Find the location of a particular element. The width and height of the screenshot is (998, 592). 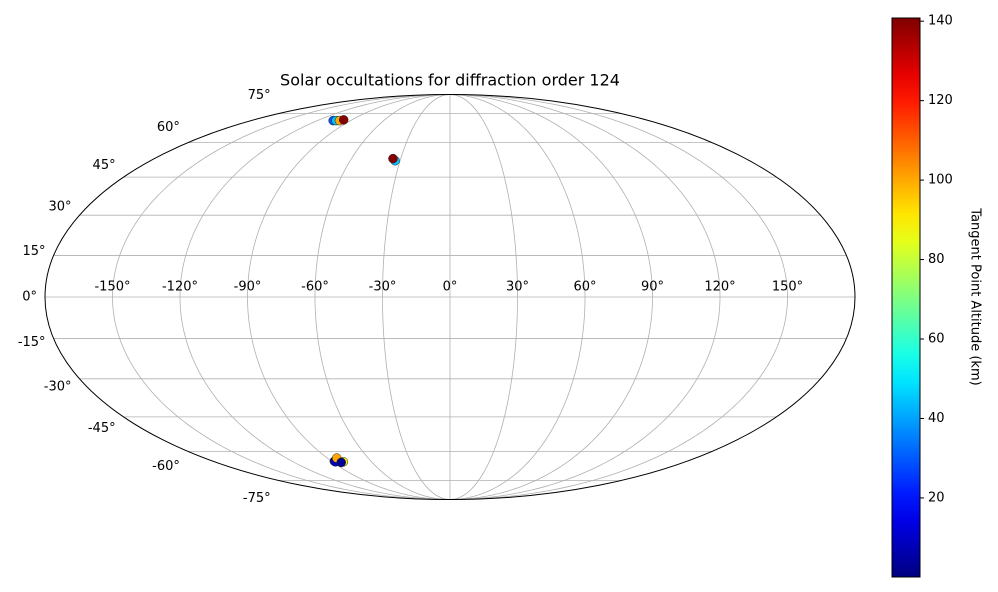

x-tick-label: -30° is located at coordinates (383, 287).